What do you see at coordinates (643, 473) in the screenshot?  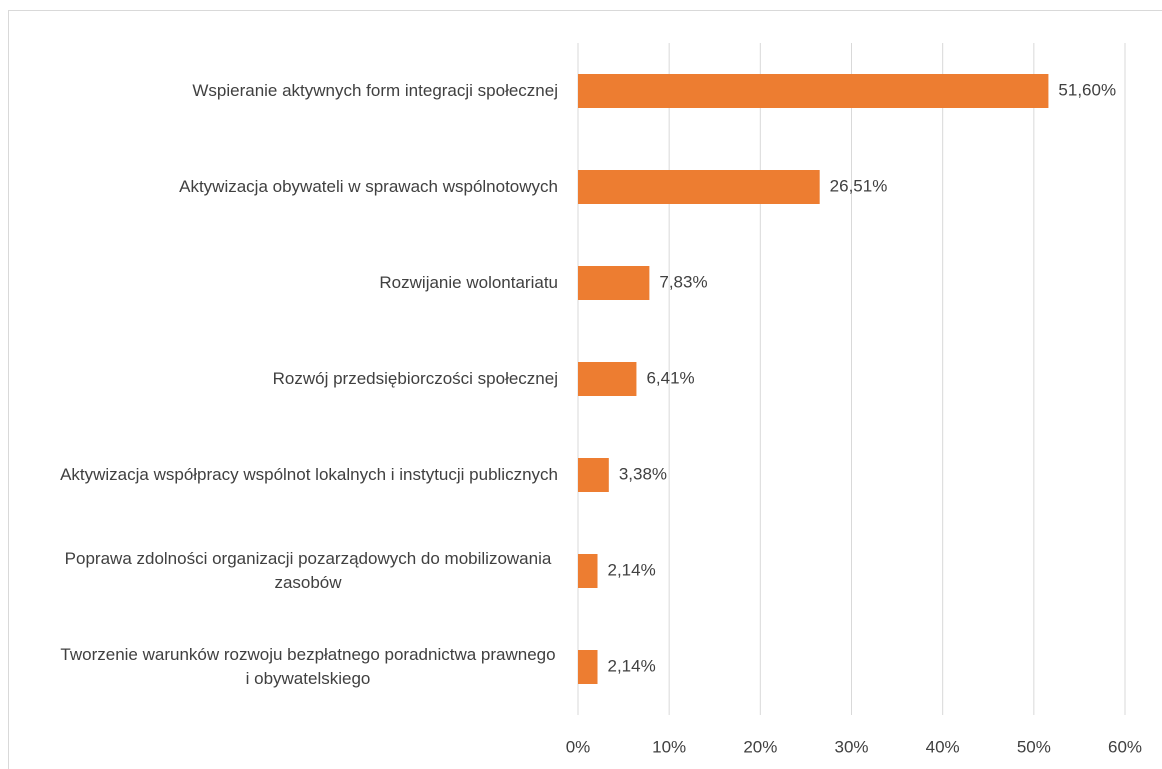 I see `data-label: 3,38%` at bounding box center [643, 473].